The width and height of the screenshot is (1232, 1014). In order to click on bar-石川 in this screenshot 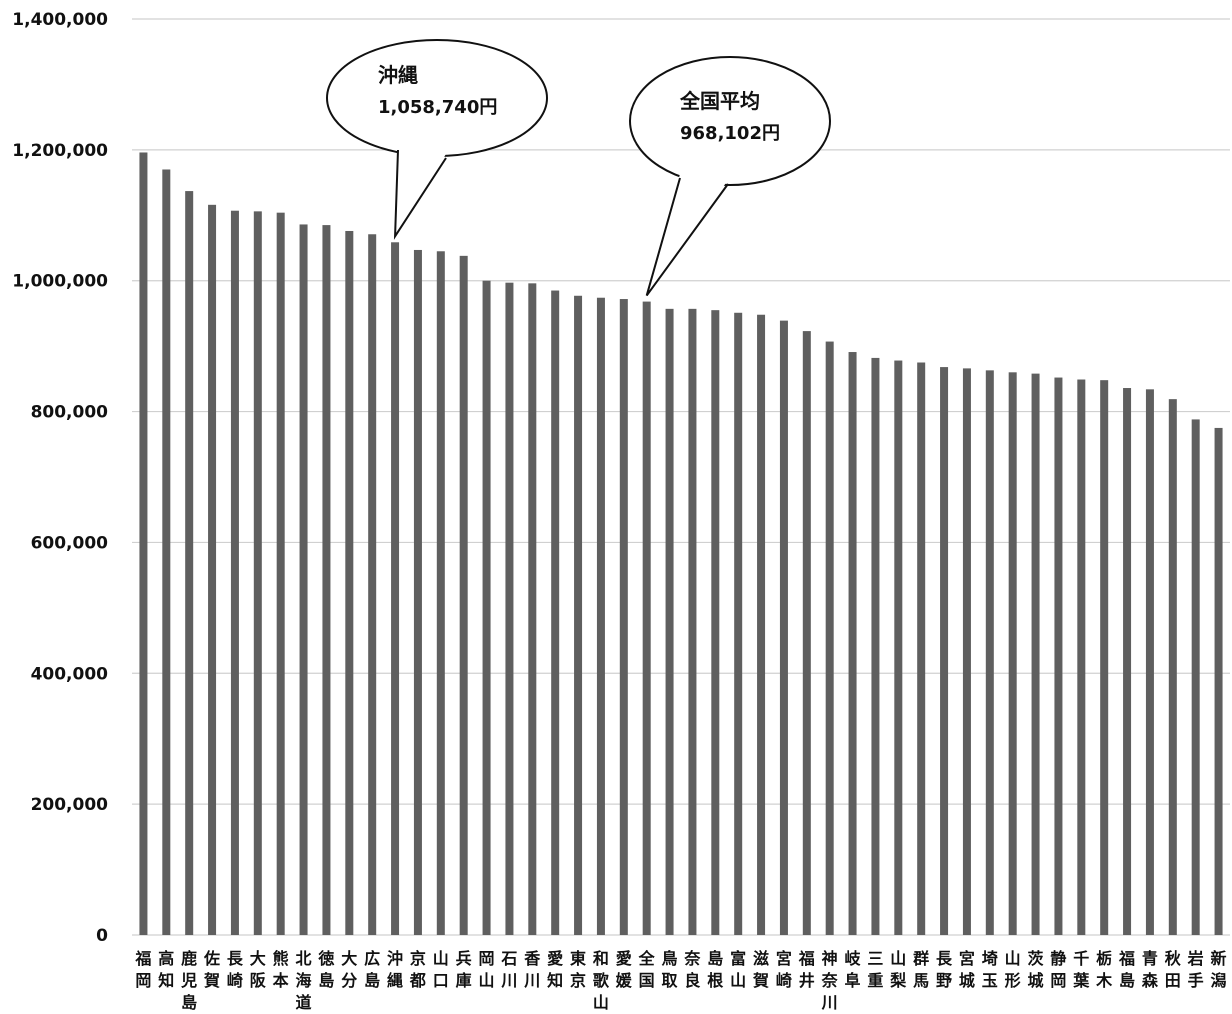, I will do `click(509, 609)`.